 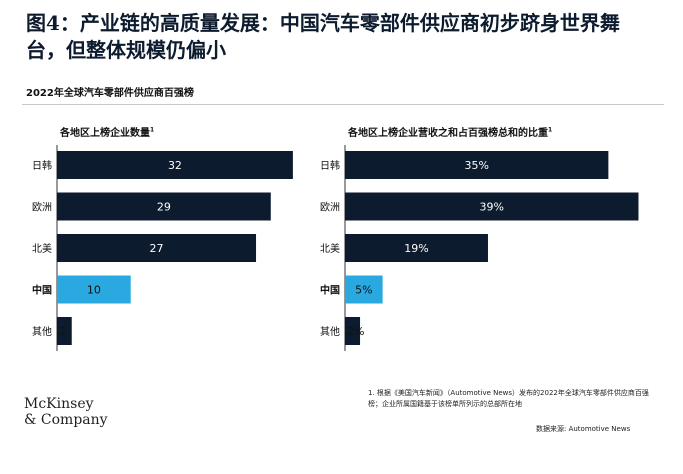 I want to click on data-label: 29, so click(x=164, y=207).